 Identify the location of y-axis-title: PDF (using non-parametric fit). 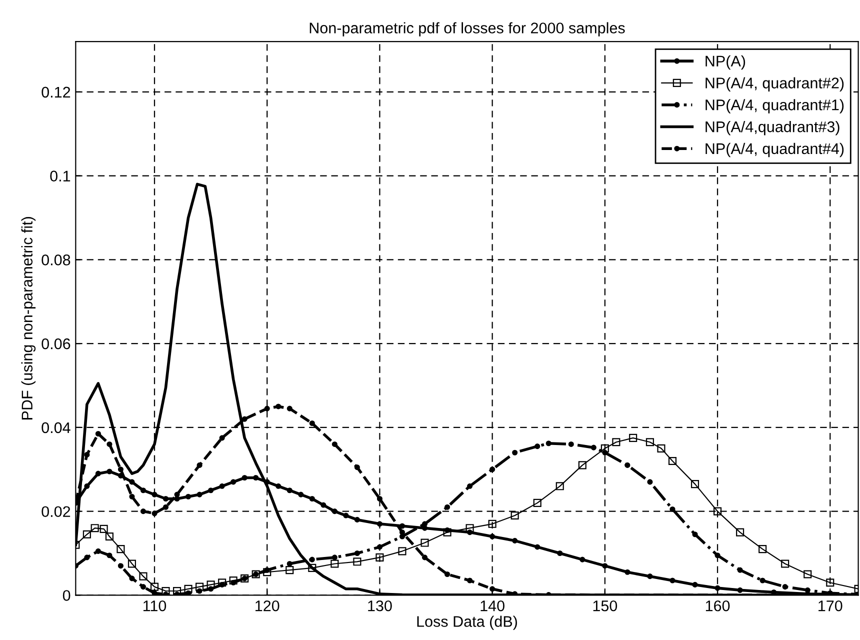
(28, 318).